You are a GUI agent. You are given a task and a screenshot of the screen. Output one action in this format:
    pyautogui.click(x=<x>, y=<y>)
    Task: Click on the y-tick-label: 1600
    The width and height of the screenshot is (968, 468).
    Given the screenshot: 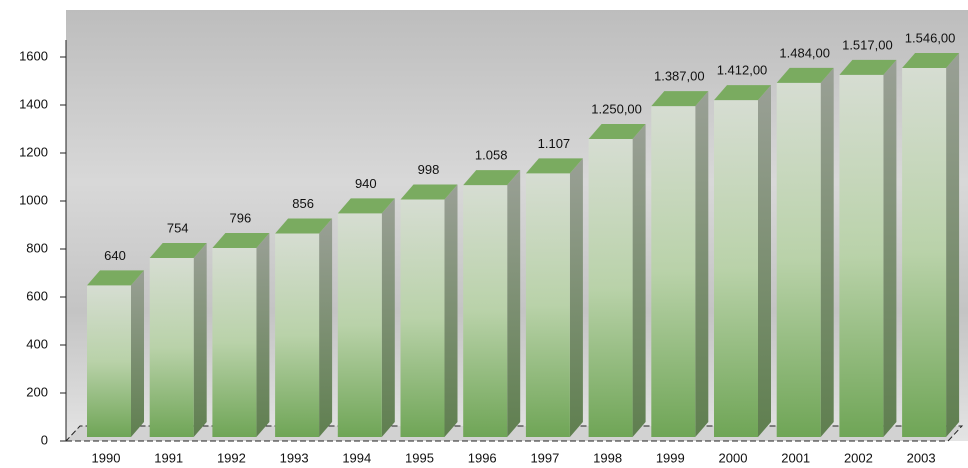 What is the action you would take?
    pyautogui.click(x=33, y=55)
    